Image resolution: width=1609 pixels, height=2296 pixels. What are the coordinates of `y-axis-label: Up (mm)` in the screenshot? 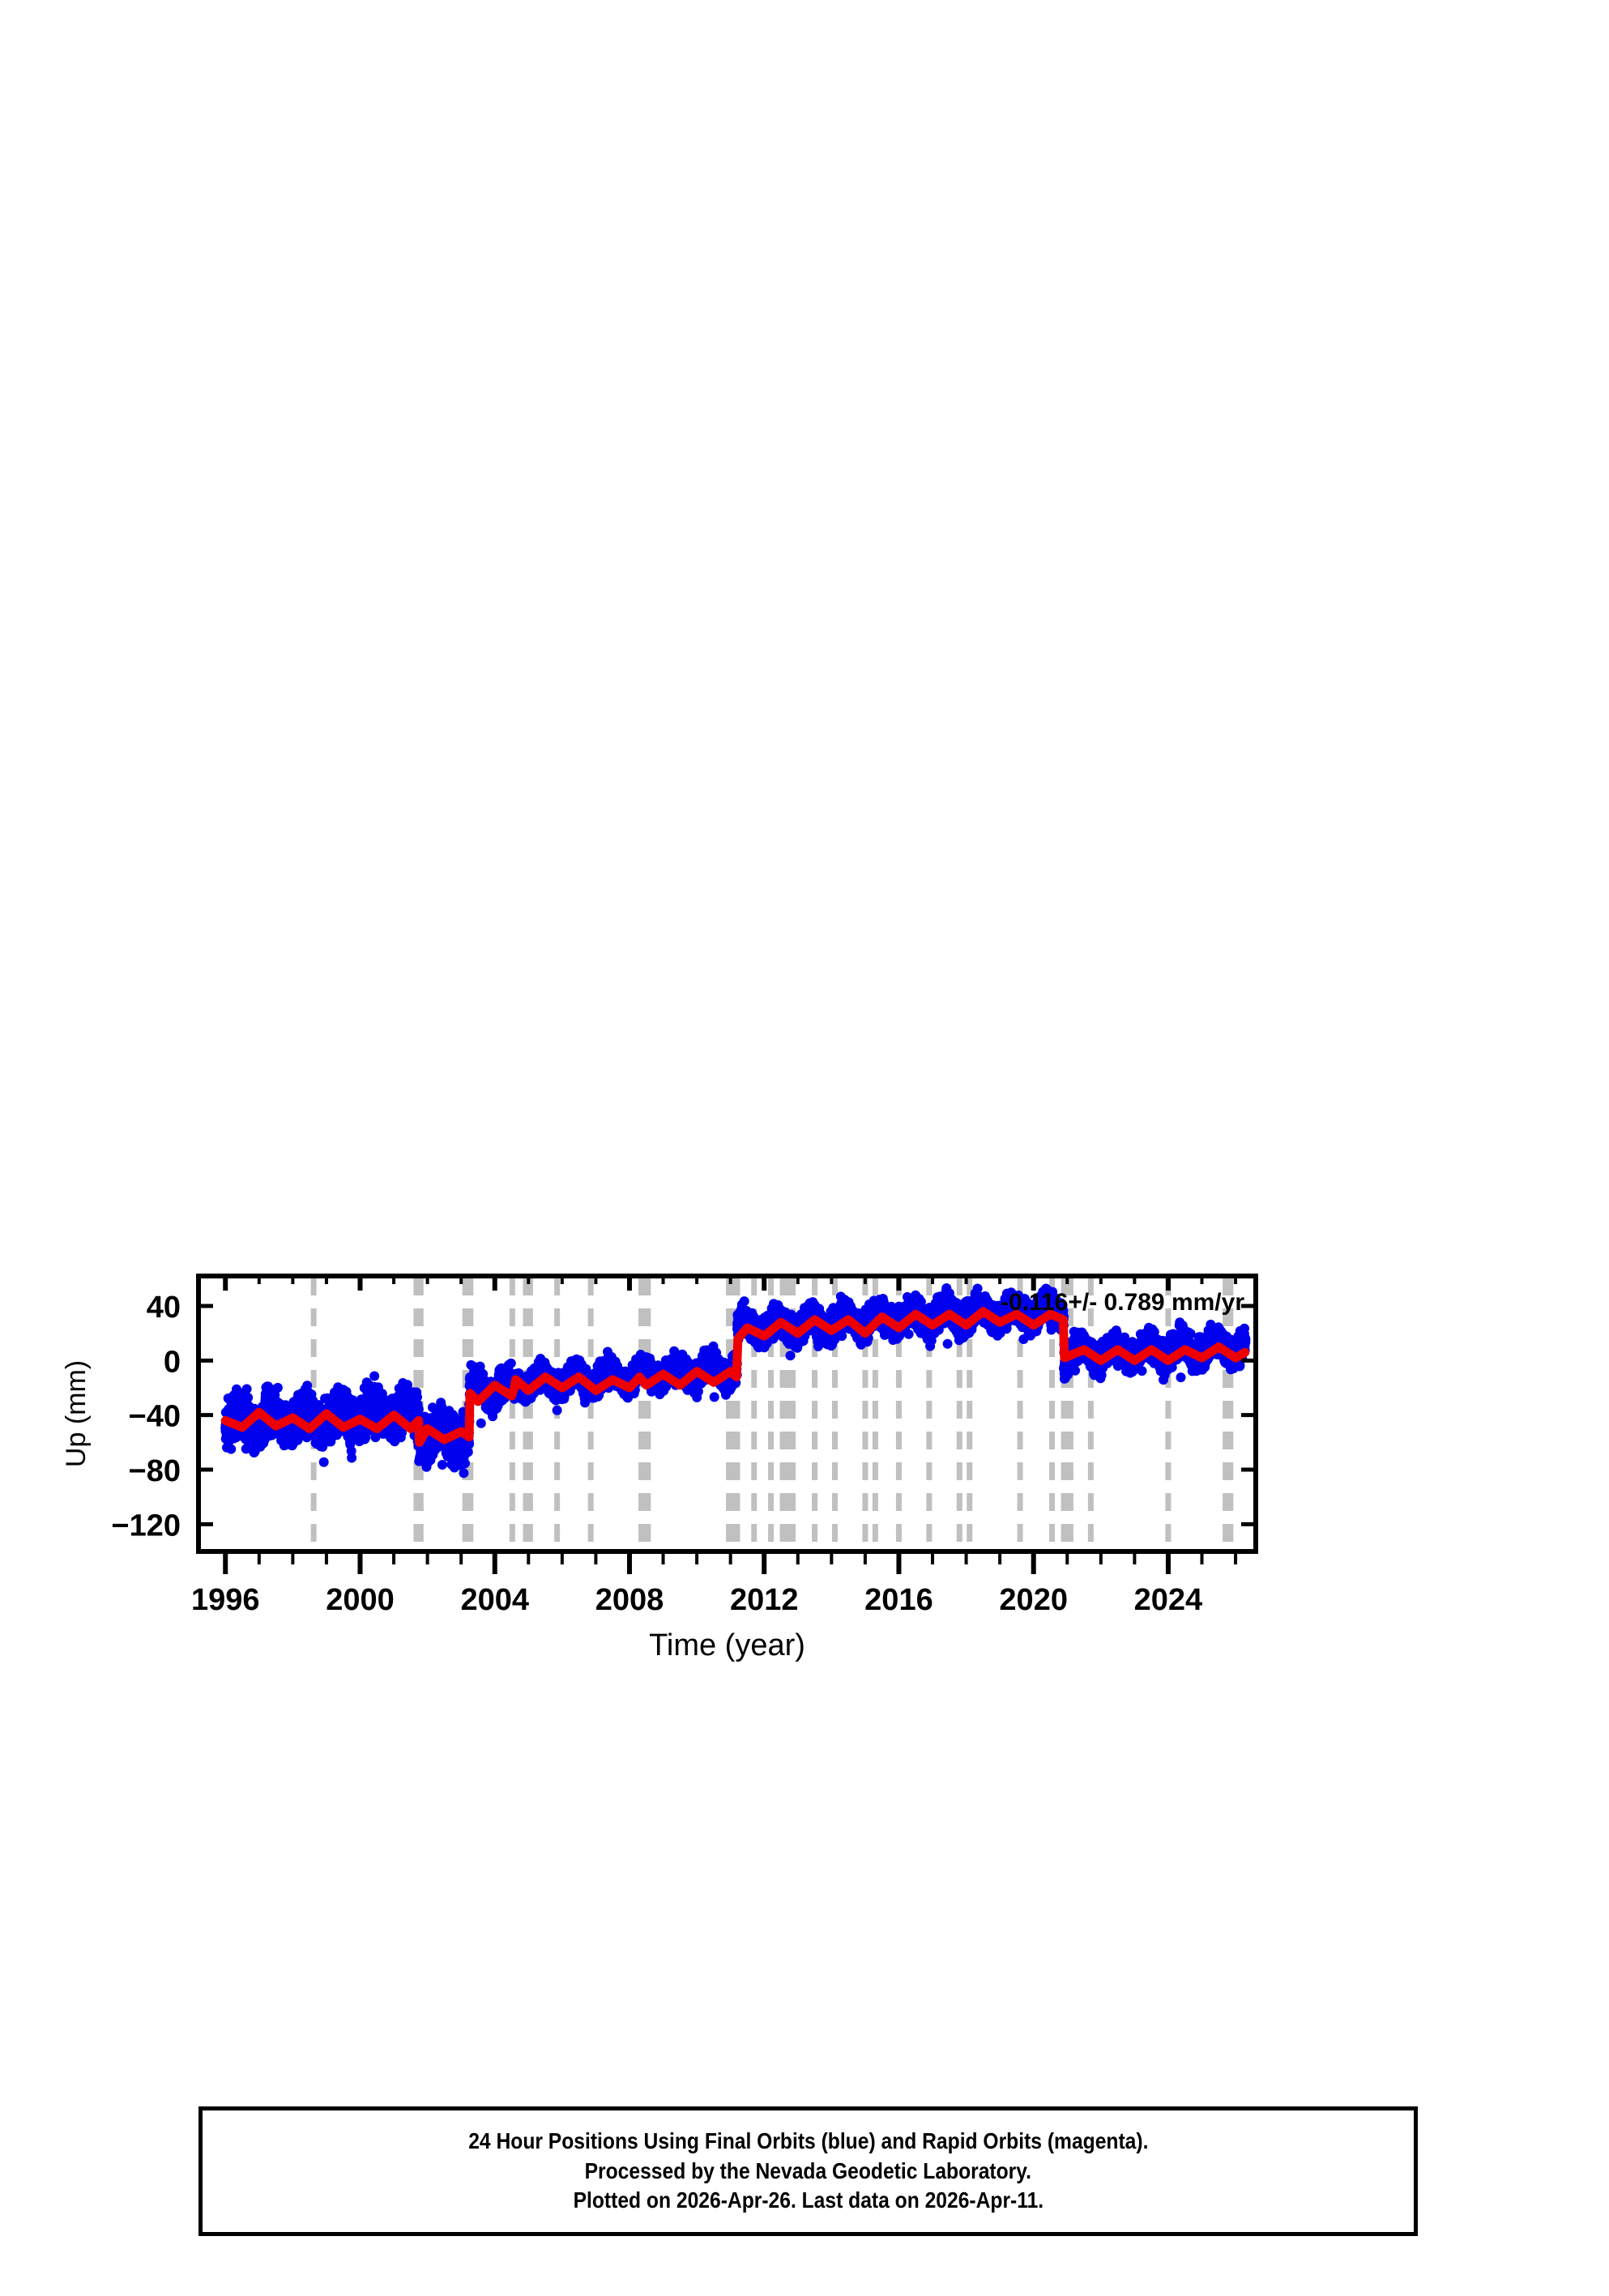 It's located at (76, 1413).